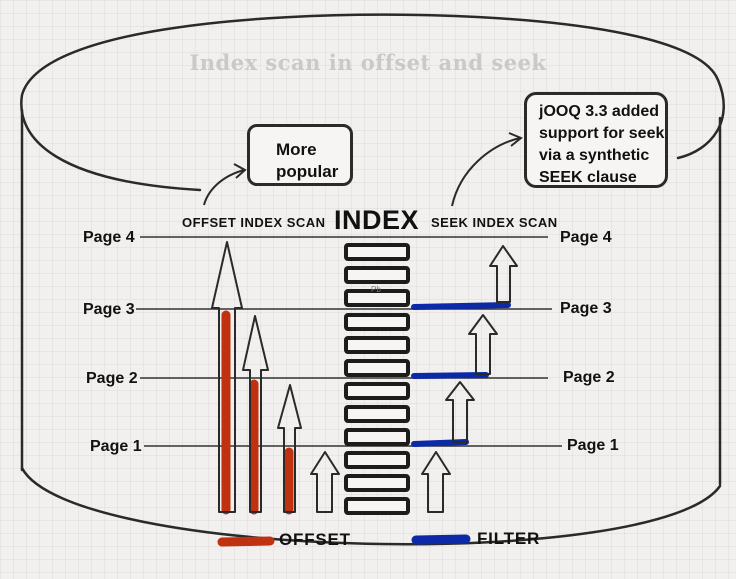  I want to click on callout-line: via a synthetic, so click(594, 155).